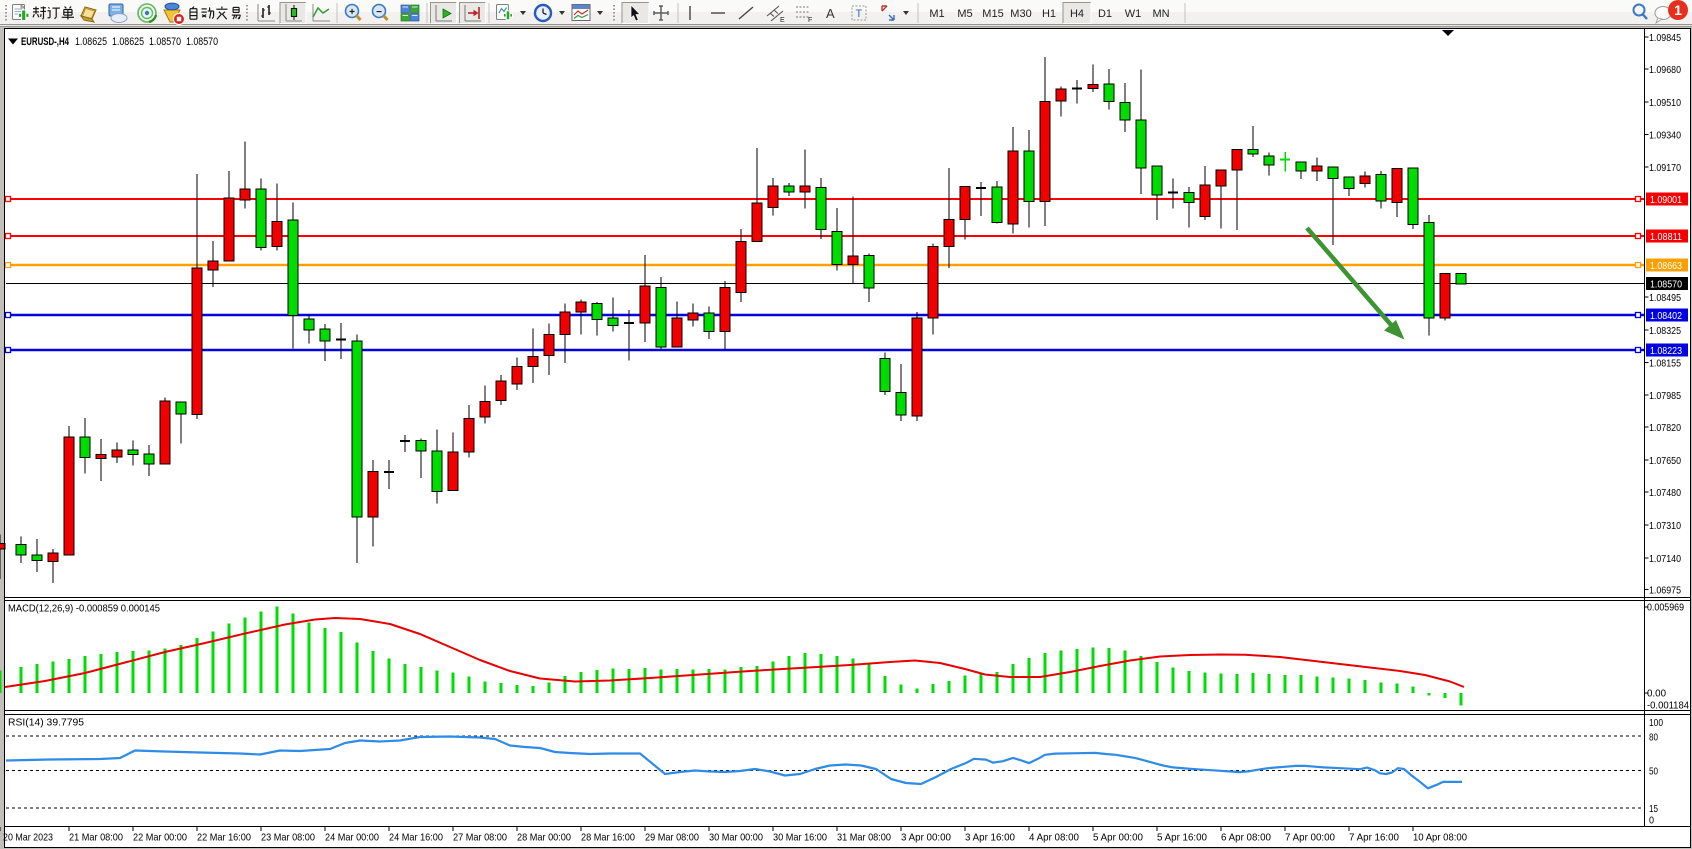  I want to click on svg-text: 1.08325, so click(1665, 331).